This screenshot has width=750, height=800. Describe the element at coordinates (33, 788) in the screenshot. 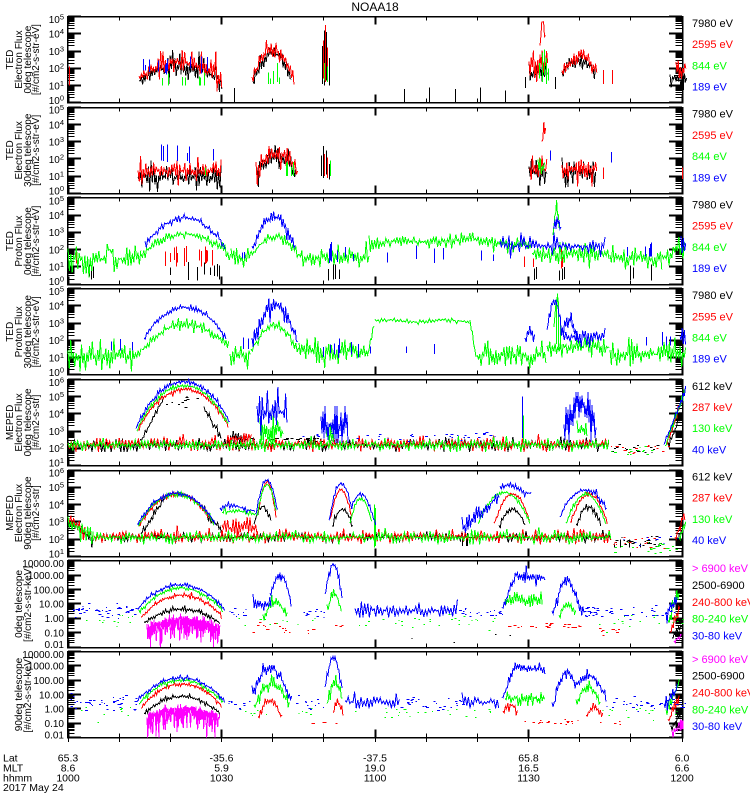

I see `svg-text: 2017 May 24` at that location.